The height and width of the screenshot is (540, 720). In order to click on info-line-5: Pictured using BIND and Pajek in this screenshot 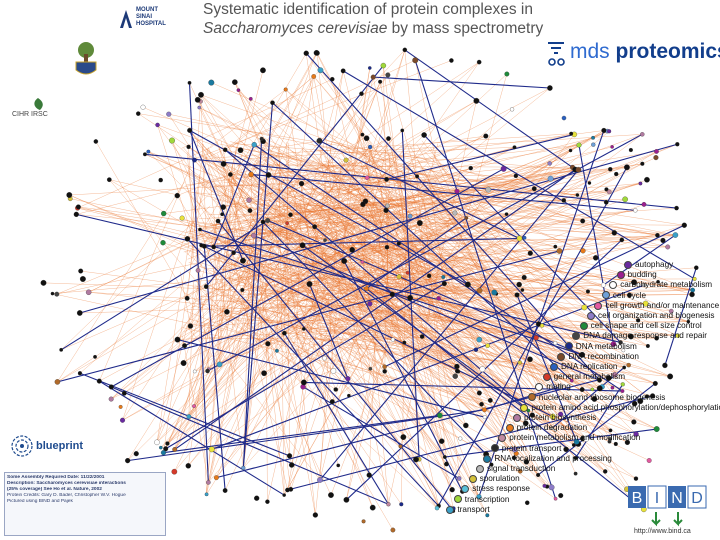, I will do `click(40, 501)`.